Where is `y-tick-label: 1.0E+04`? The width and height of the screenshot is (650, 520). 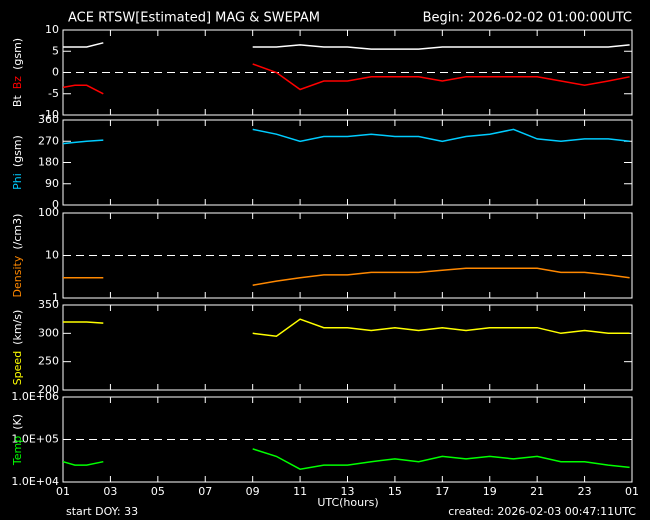 y-tick-label: 1.0E+04 is located at coordinates (35, 481).